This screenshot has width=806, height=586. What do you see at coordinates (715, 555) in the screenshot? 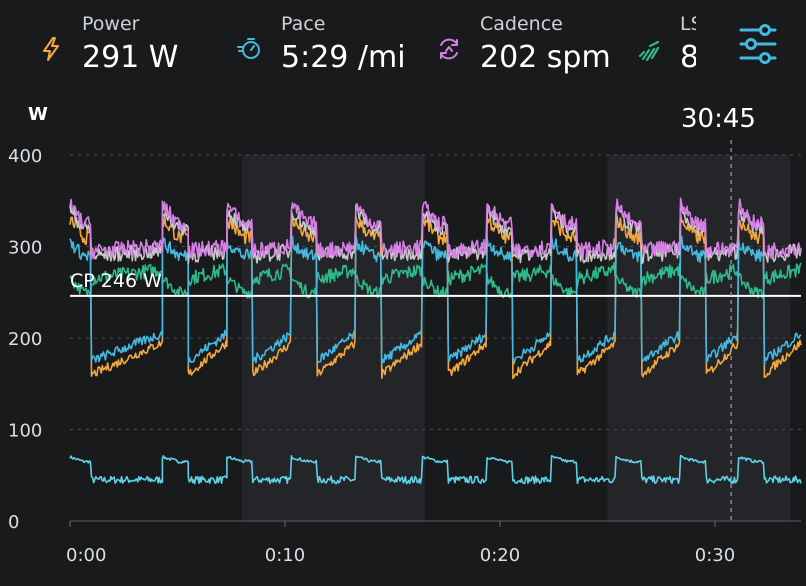
I see `x-tick-label: 0:30` at bounding box center [715, 555].